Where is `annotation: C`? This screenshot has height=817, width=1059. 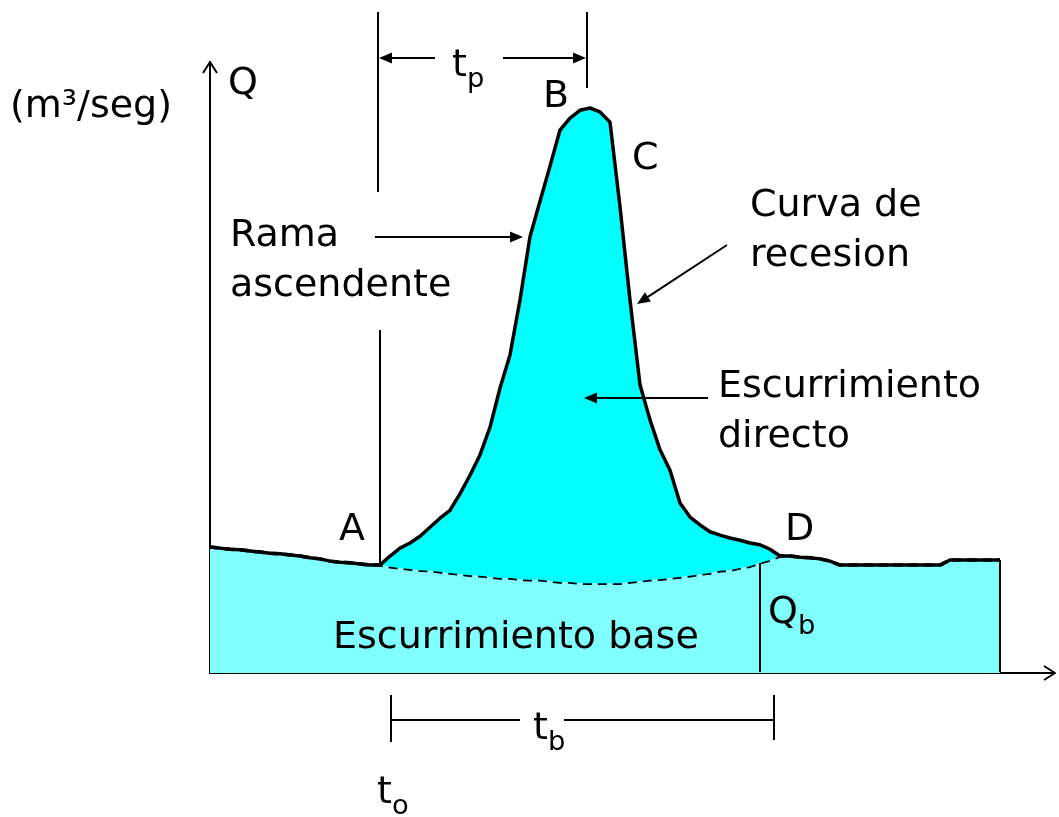 annotation: C is located at coordinates (645, 156).